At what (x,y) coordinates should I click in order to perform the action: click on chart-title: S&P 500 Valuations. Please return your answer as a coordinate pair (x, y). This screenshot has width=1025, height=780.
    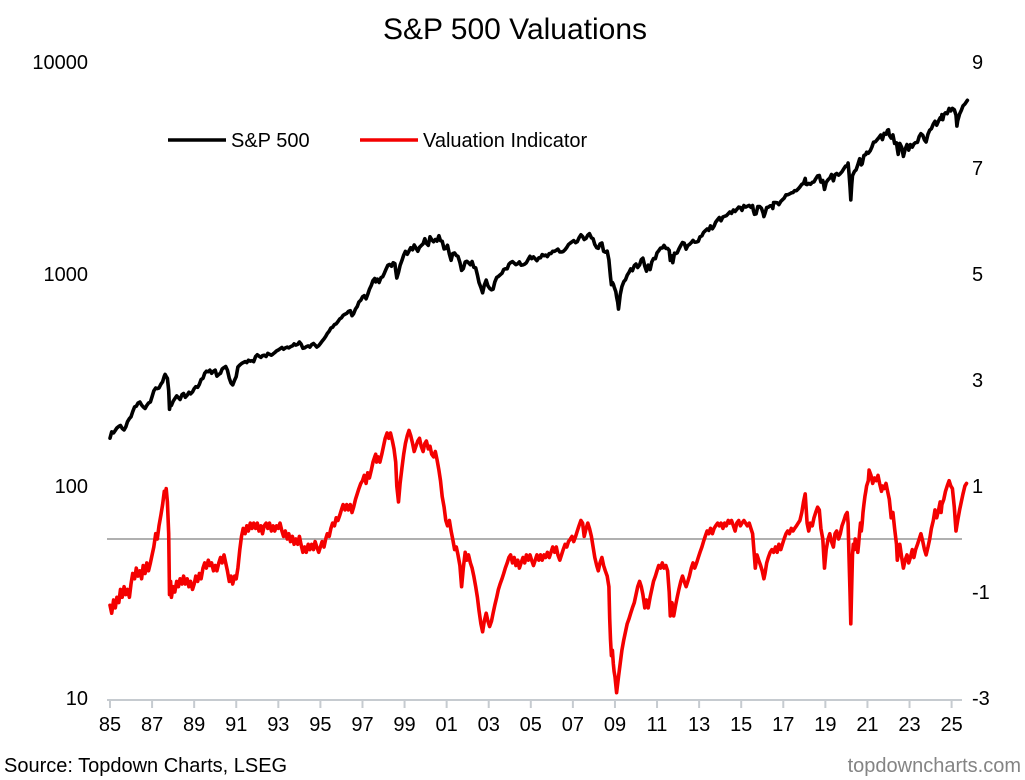
    Looking at the image, I should click on (515, 29).